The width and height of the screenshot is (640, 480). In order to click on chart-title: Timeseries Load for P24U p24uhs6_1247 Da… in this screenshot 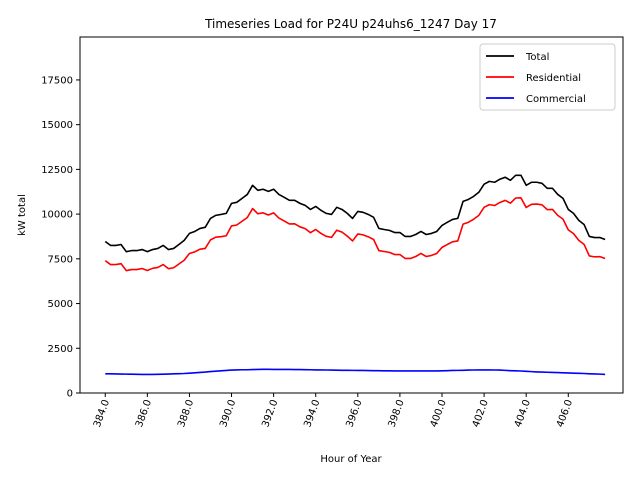, I will do `click(350, 24)`.